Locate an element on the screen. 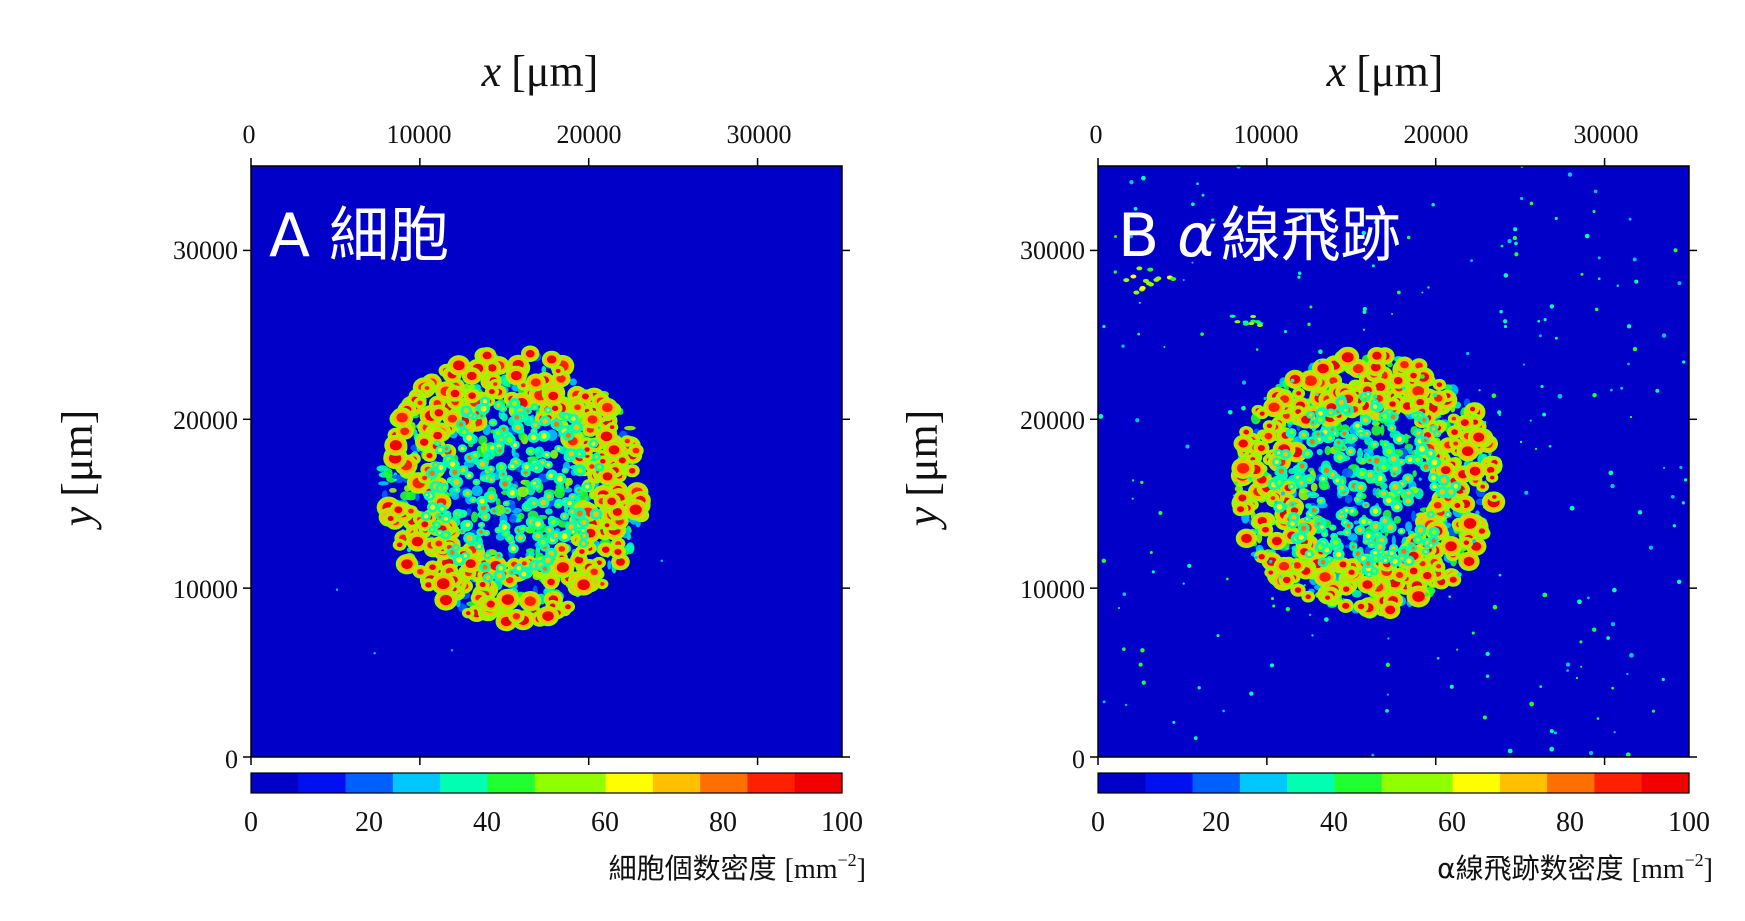  x-tick-label: 0 is located at coordinates (1096, 134).